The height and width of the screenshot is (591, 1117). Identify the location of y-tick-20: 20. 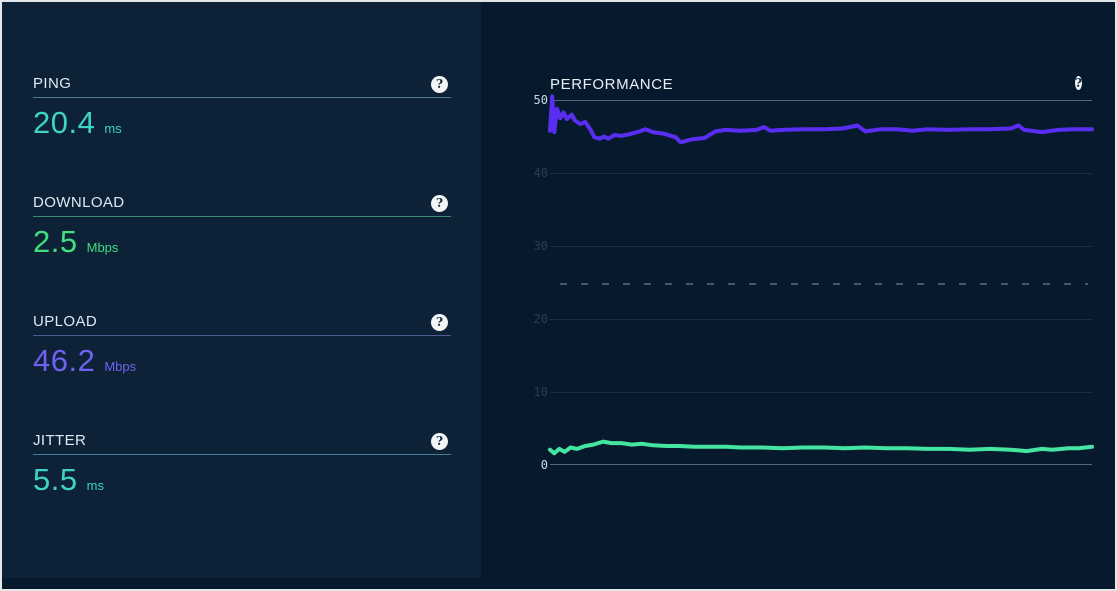
(540, 319).